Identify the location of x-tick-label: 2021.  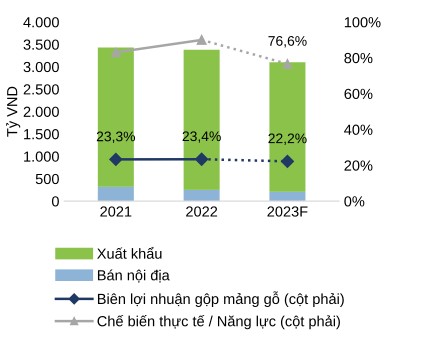
(116, 211).